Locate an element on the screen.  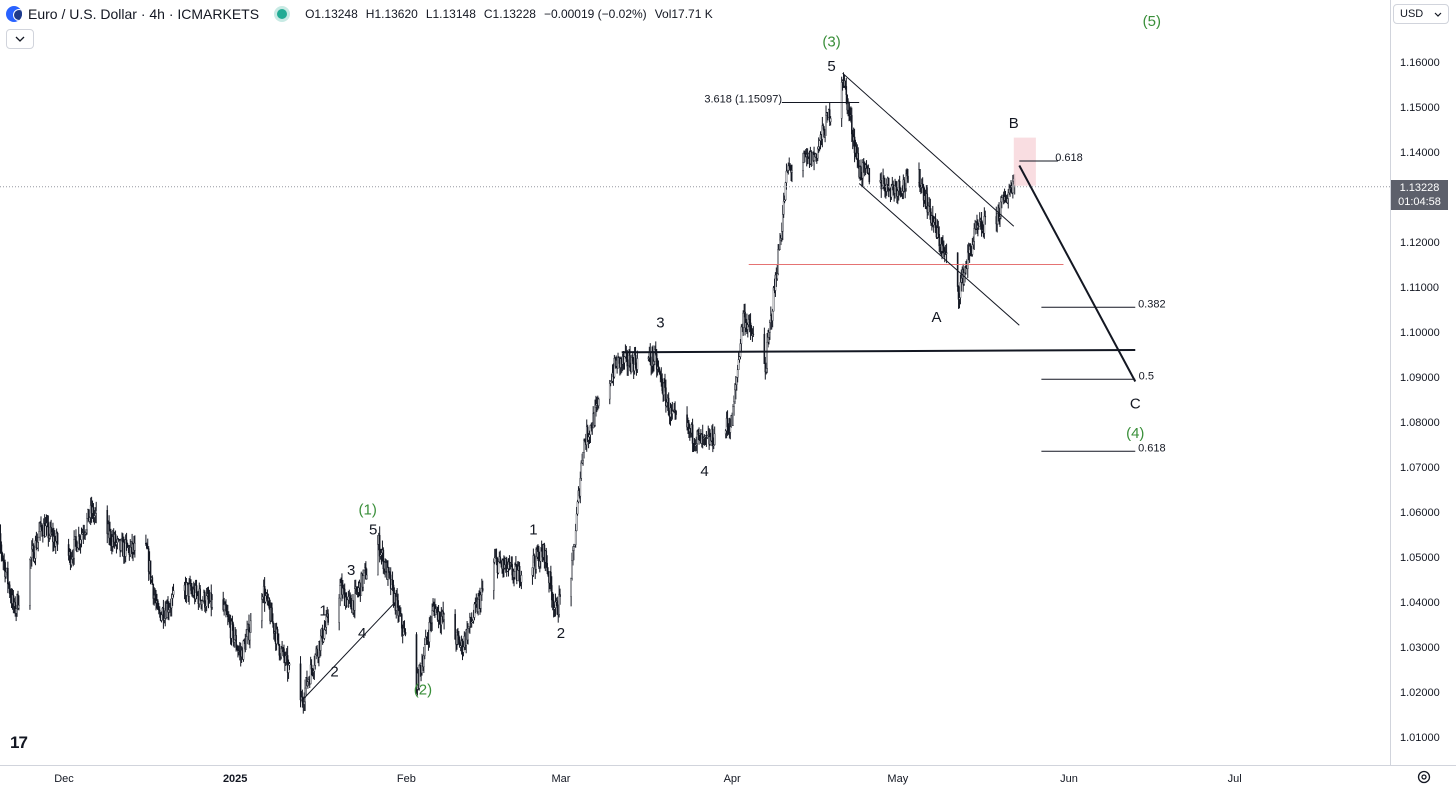
time-axis: Dec 2025 Feb Mar Apr May Jun Jul is located at coordinates (647, 779).